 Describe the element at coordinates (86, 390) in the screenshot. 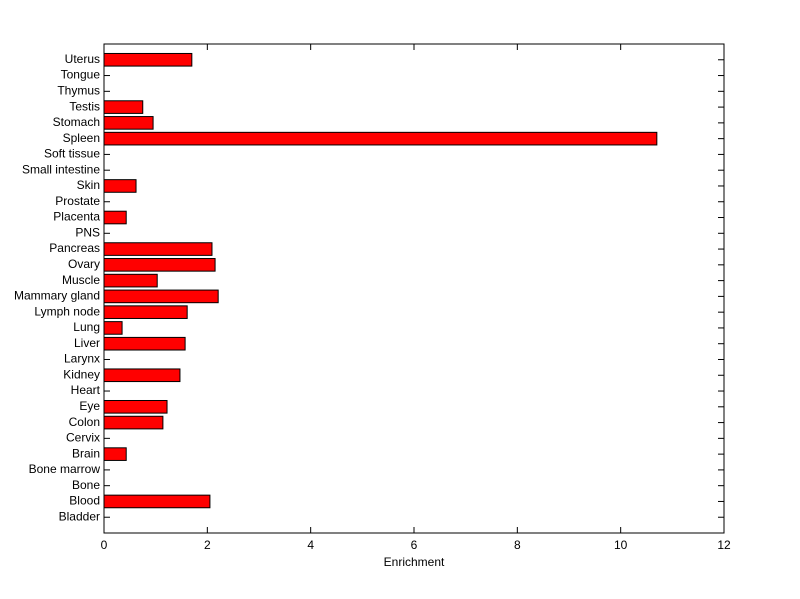

I see `y-tick-label: Heart` at that location.